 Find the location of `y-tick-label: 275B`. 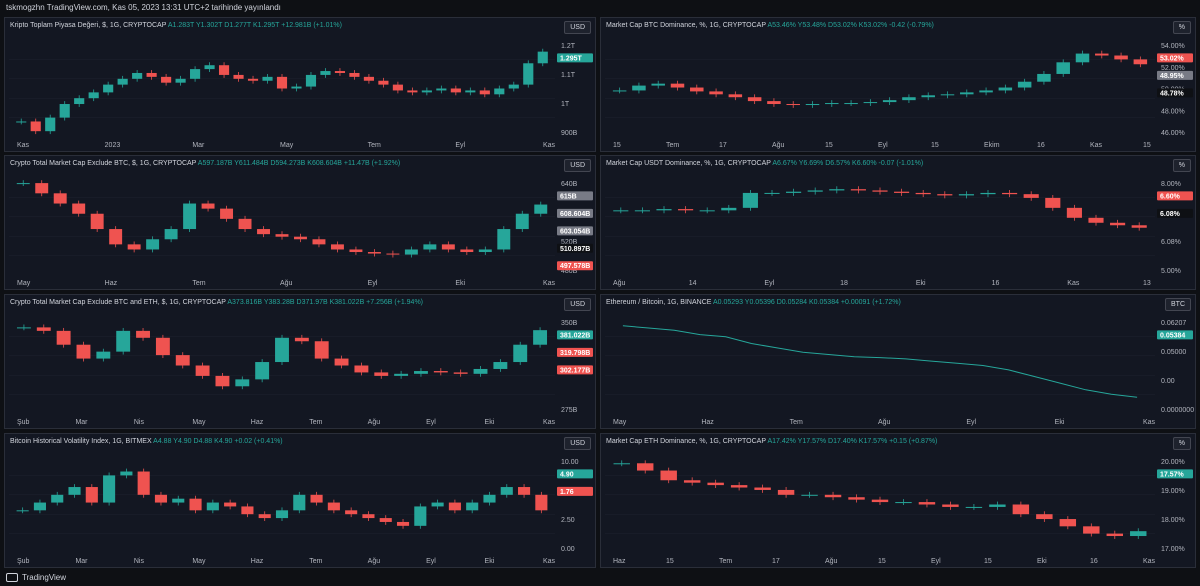

y-tick-label: 275B is located at coordinates (569, 410).